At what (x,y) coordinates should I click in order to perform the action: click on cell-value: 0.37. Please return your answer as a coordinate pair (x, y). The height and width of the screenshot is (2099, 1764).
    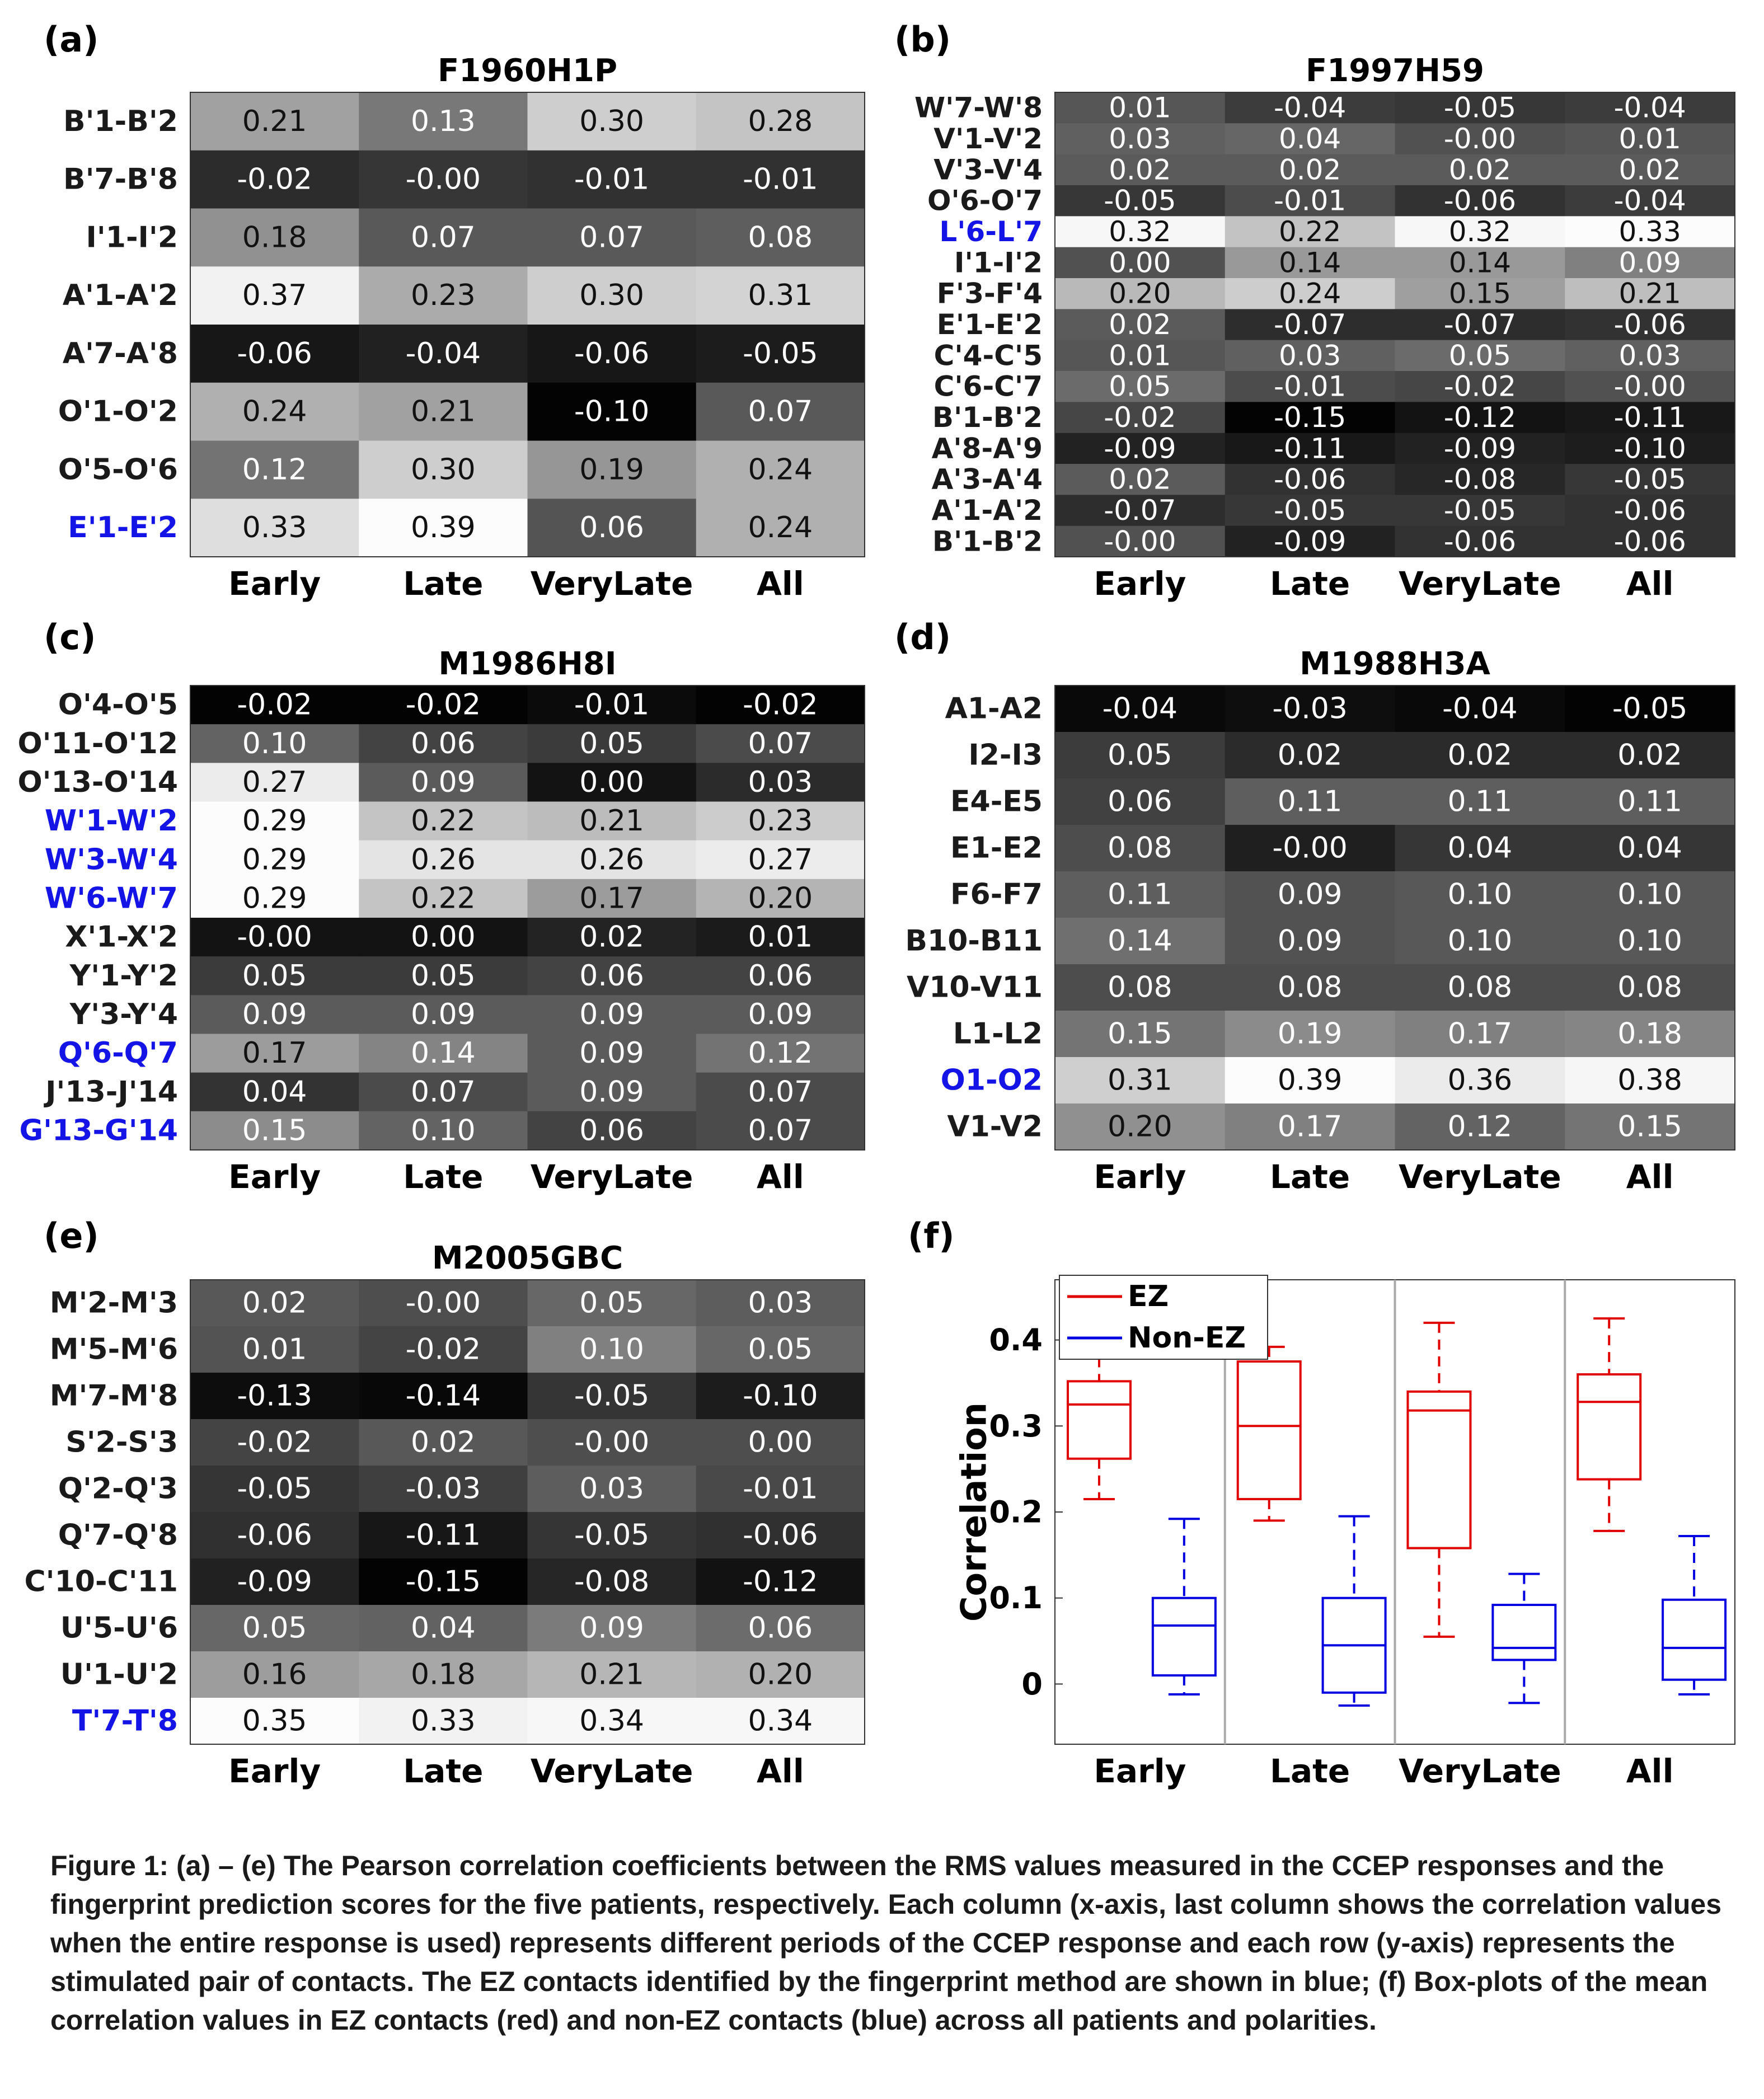
    Looking at the image, I should click on (274, 295).